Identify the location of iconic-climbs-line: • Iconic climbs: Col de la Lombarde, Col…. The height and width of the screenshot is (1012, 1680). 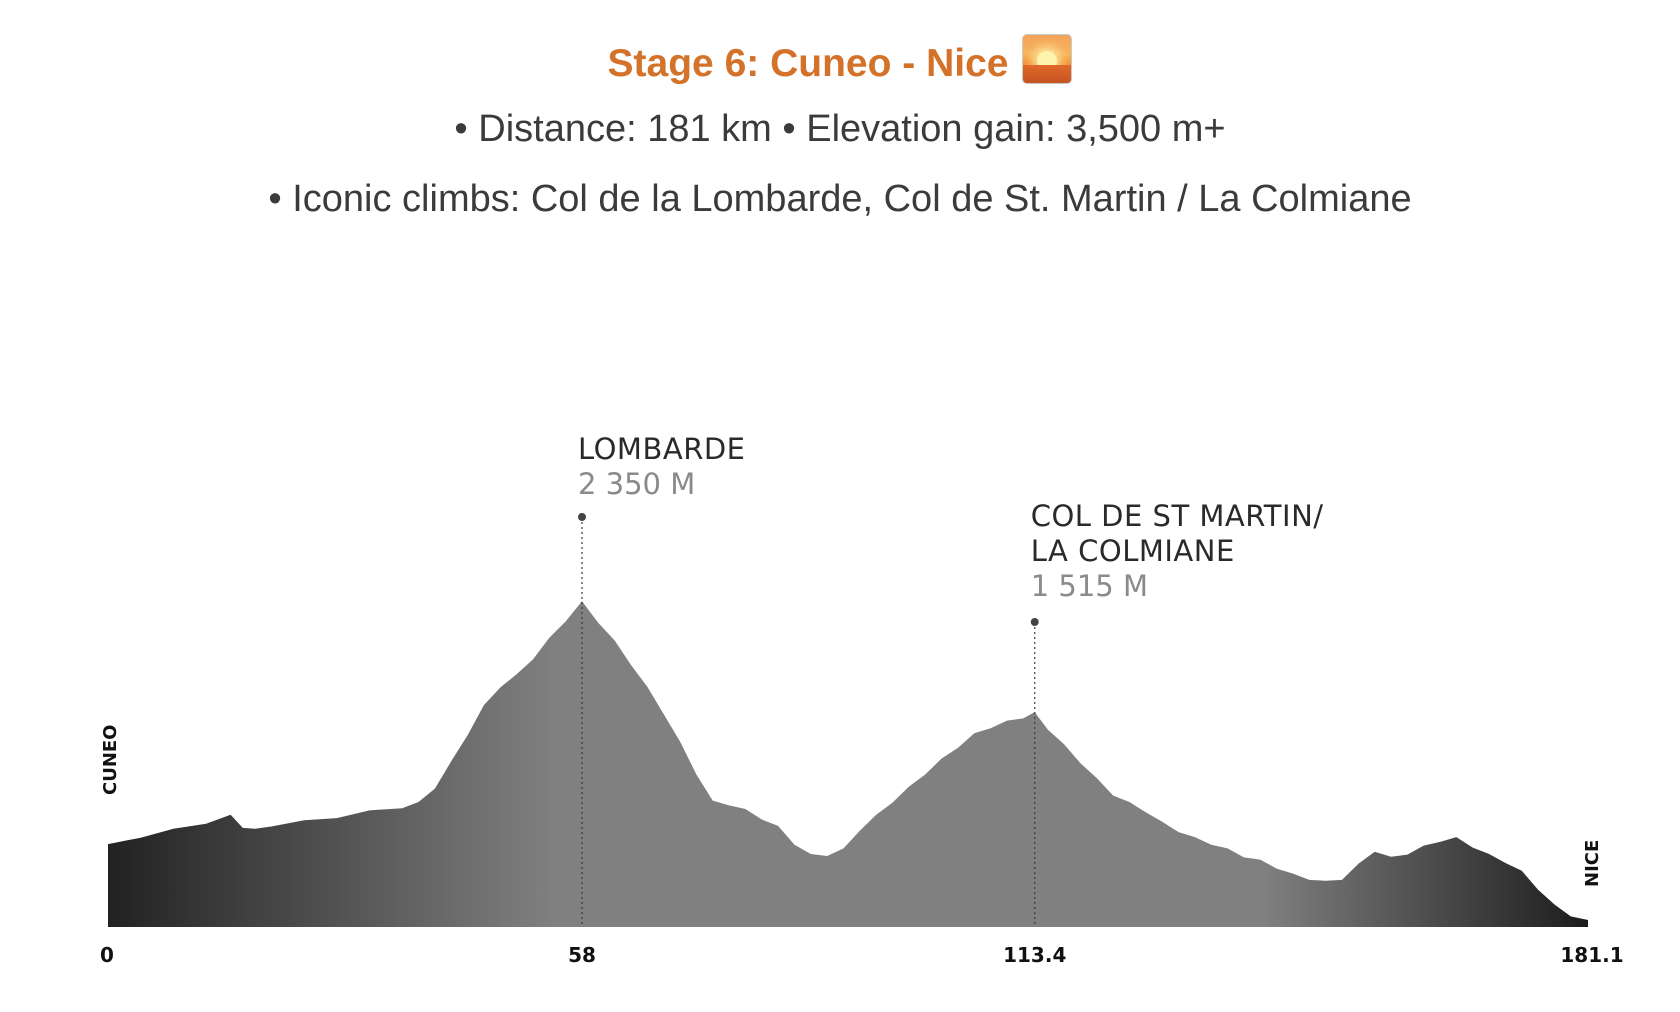
(840, 199).